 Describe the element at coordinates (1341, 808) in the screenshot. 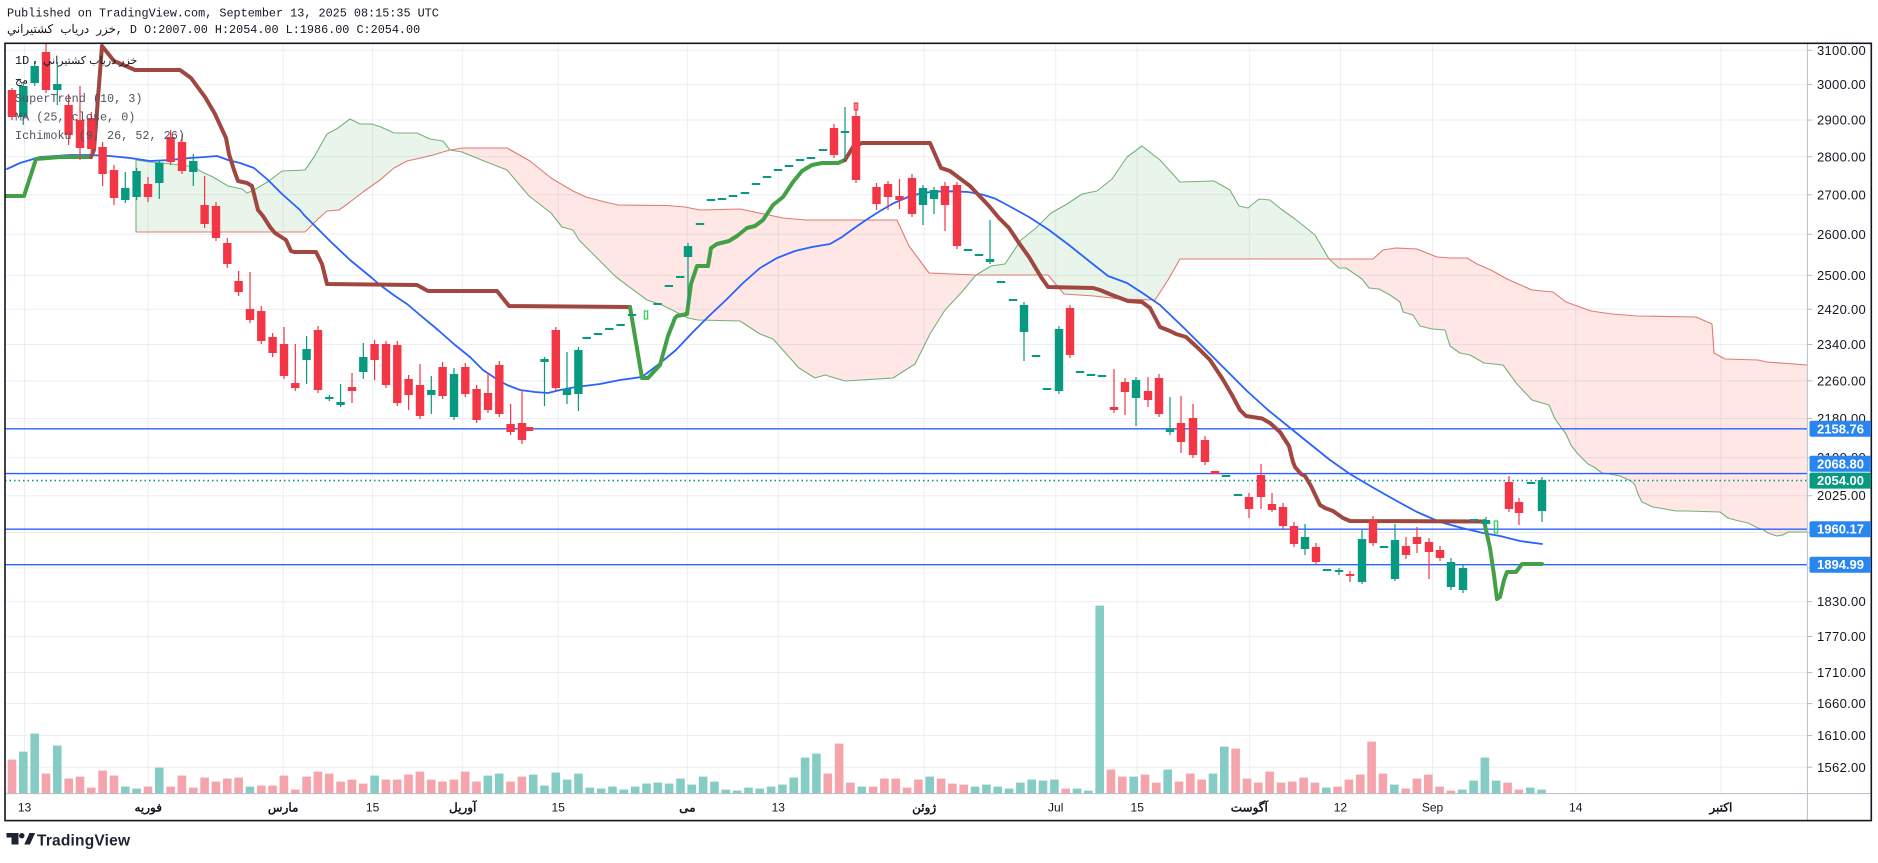

I see `svg-text: 12` at that location.